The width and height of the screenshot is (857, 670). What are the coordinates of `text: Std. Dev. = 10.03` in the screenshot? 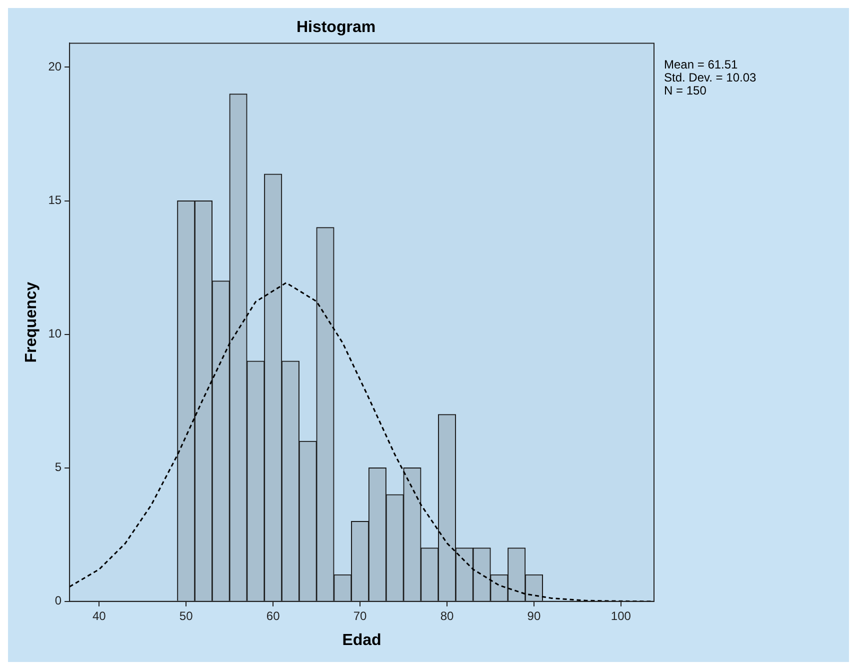 It's located at (710, 77).